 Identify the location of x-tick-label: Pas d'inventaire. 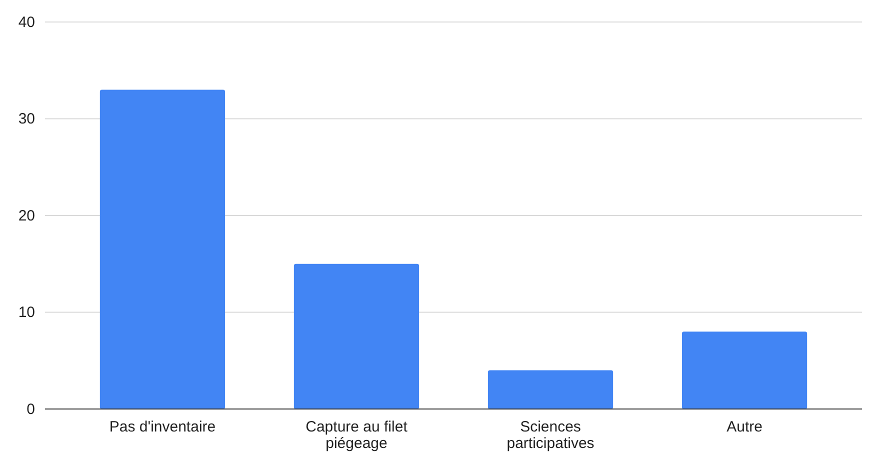
(162, 427).